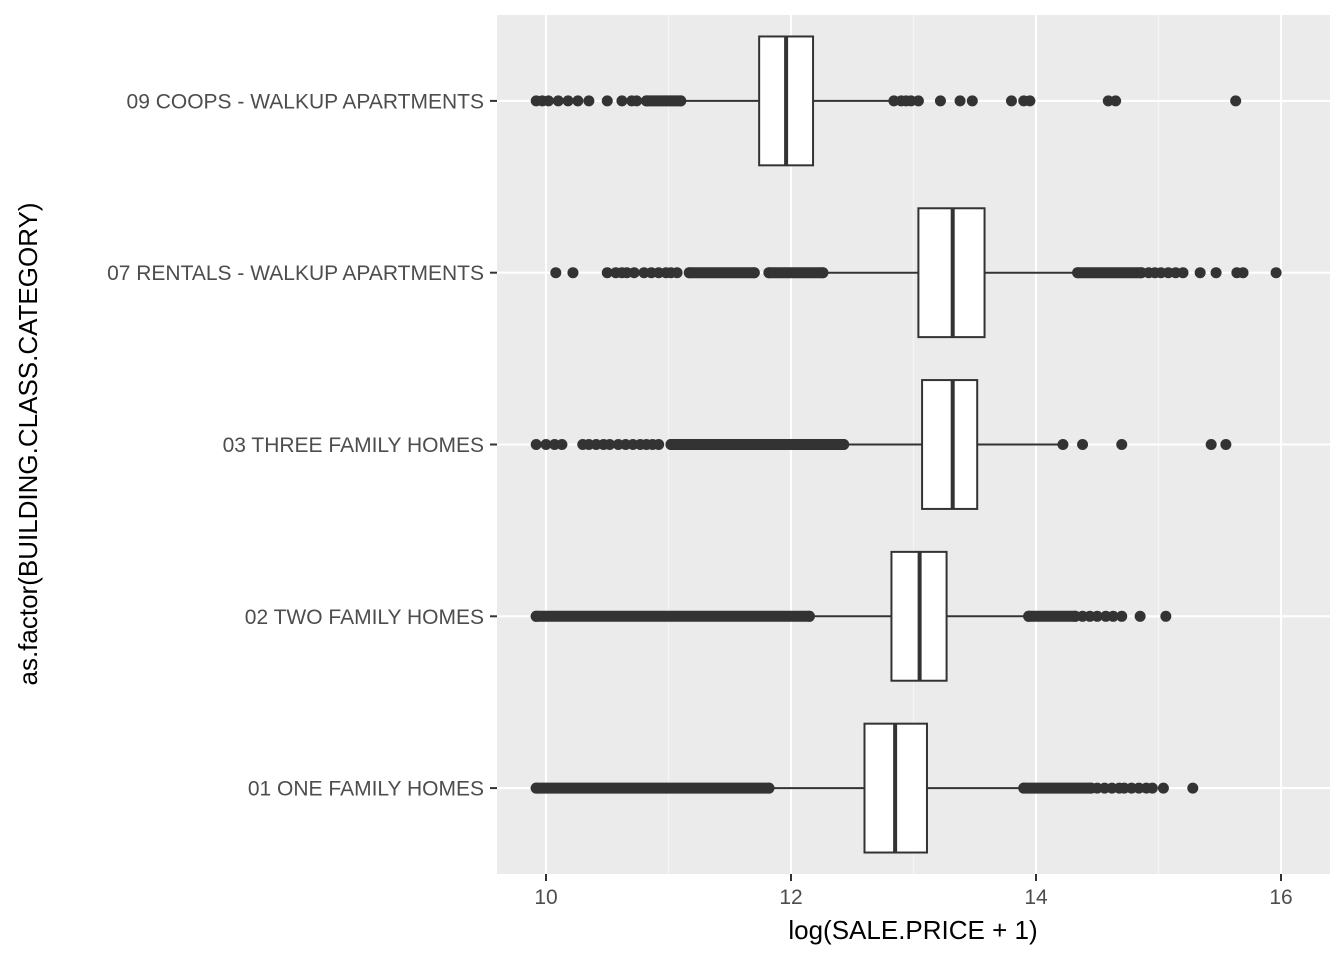  I want to click on x-tick-label: 10, so click(545, 897).